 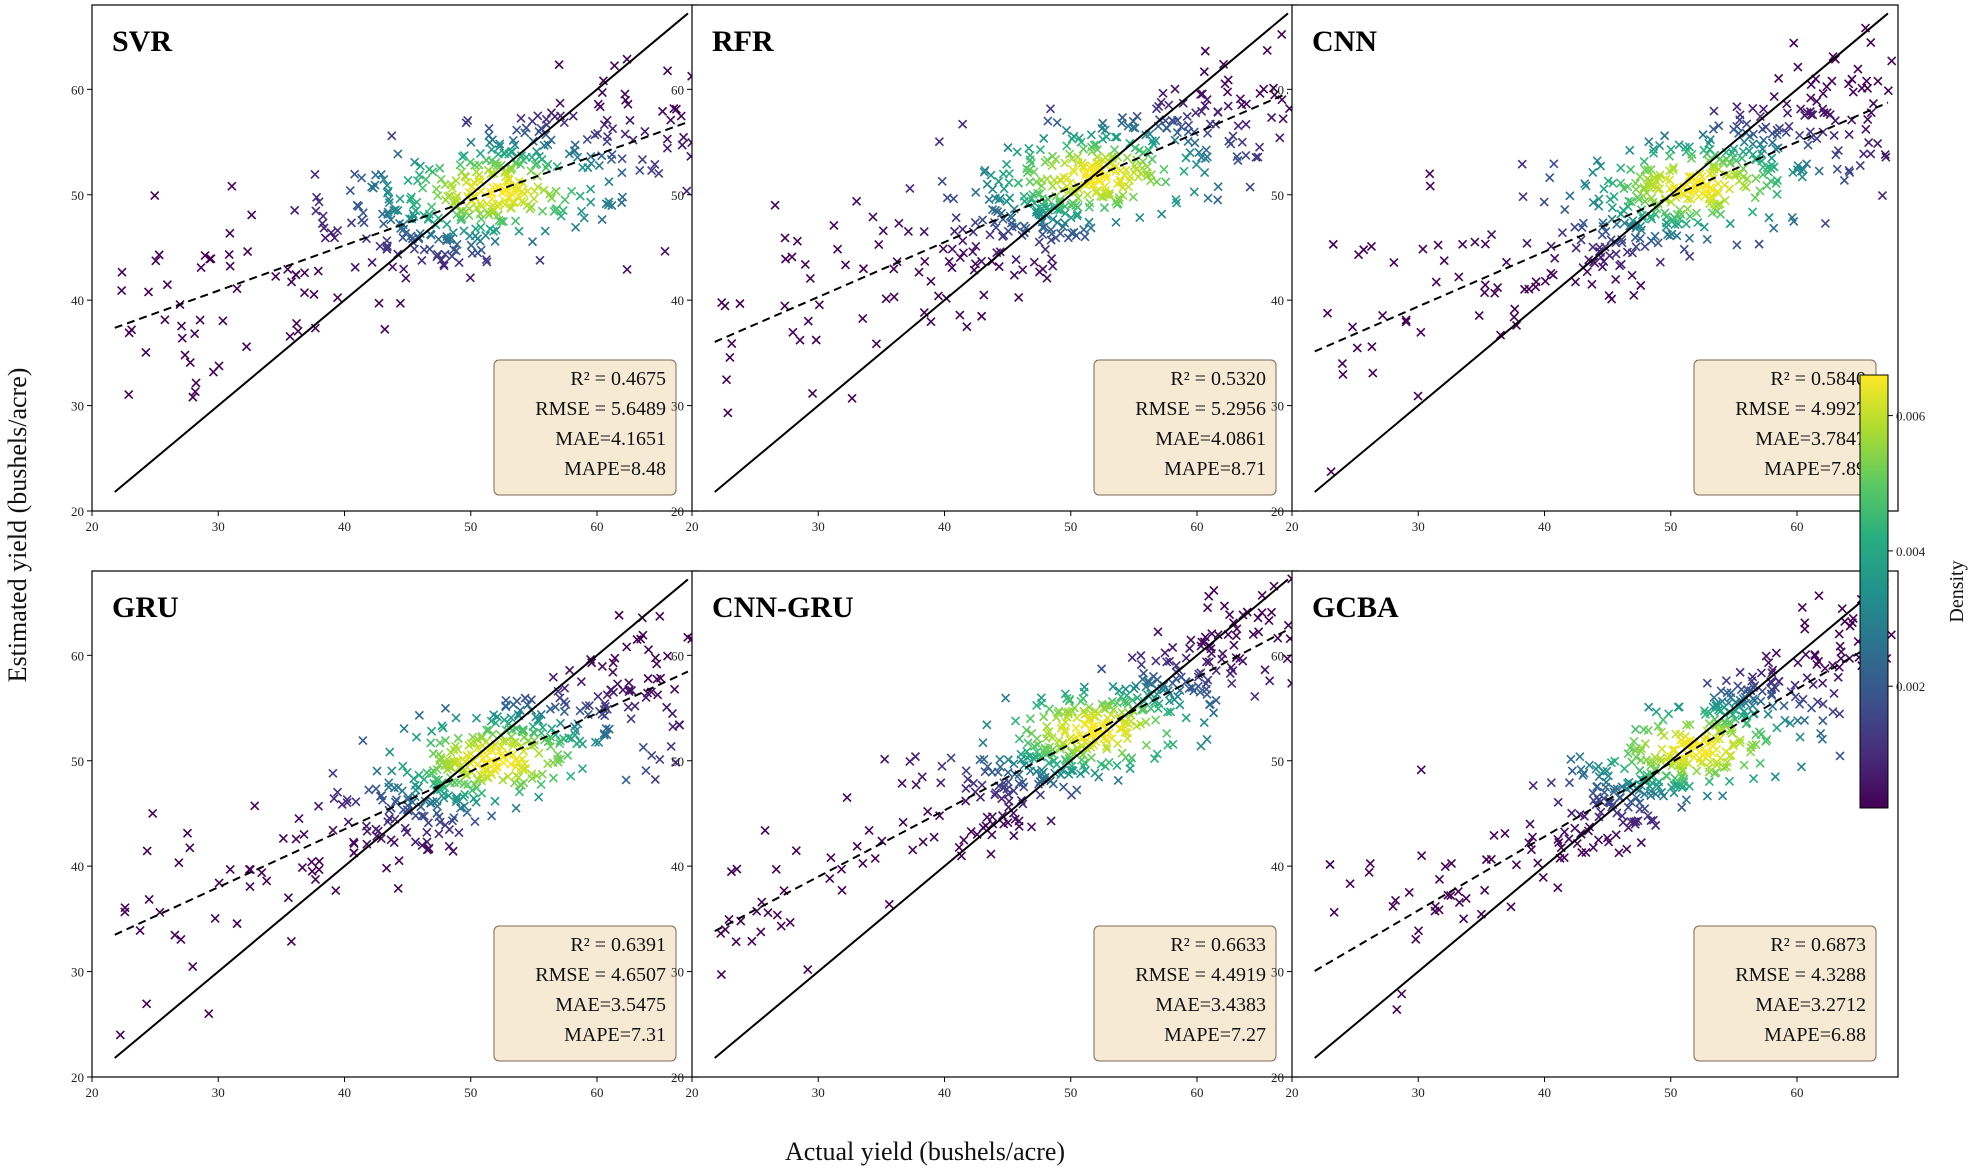 I want to click on colorbar-label: Density, so click(x=1957, y=591).